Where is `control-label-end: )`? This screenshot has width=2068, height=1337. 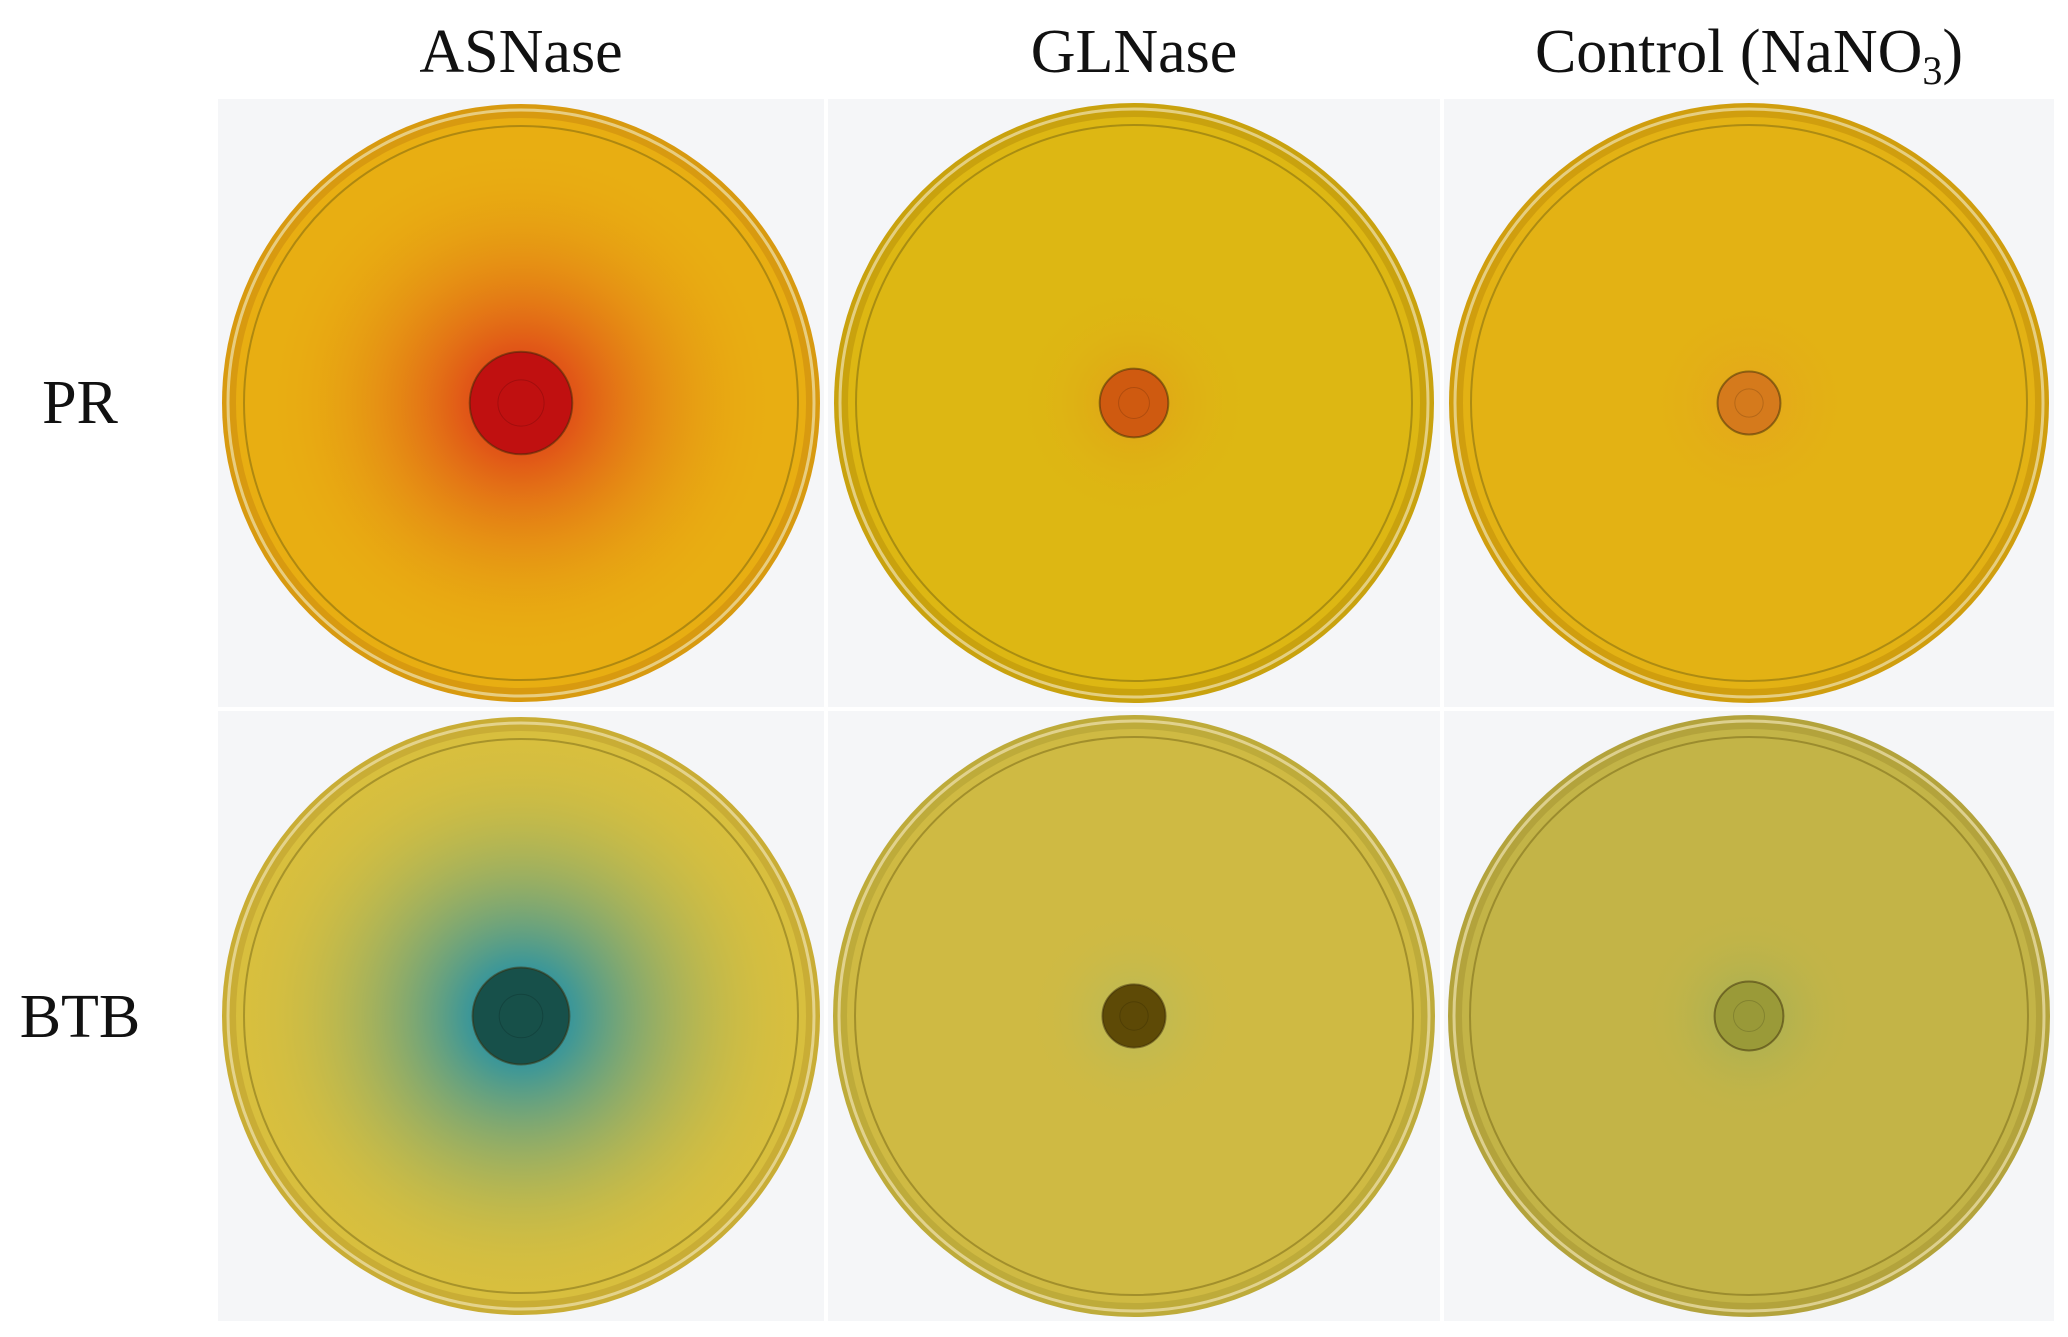 control-label-end: ) is located at coordinates (1953, 52).